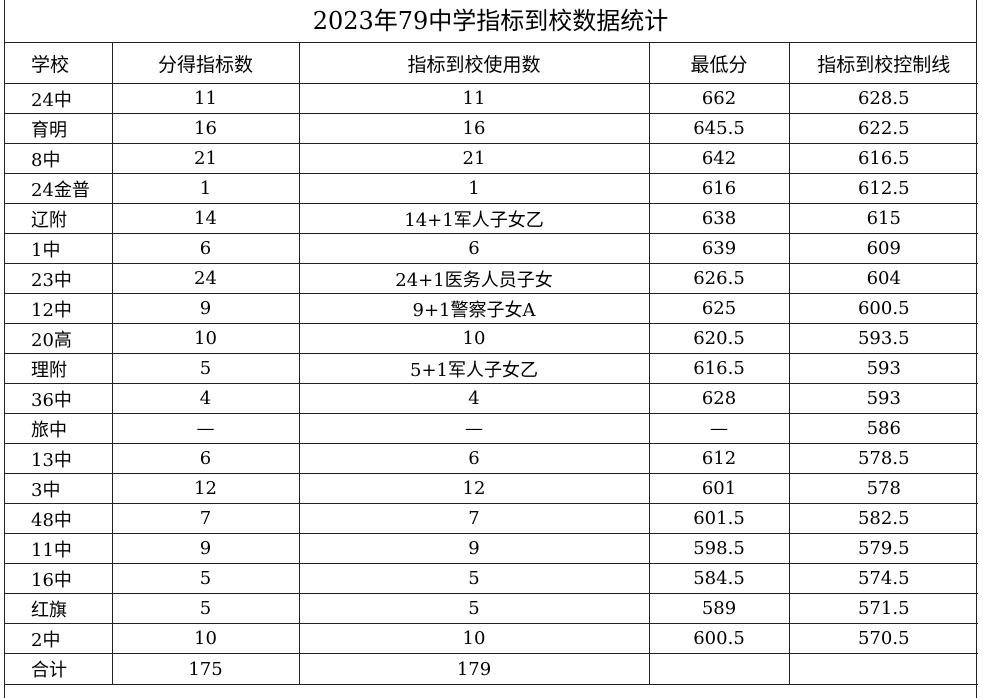  I want to click on used-cell: 5, so click(474, 608).